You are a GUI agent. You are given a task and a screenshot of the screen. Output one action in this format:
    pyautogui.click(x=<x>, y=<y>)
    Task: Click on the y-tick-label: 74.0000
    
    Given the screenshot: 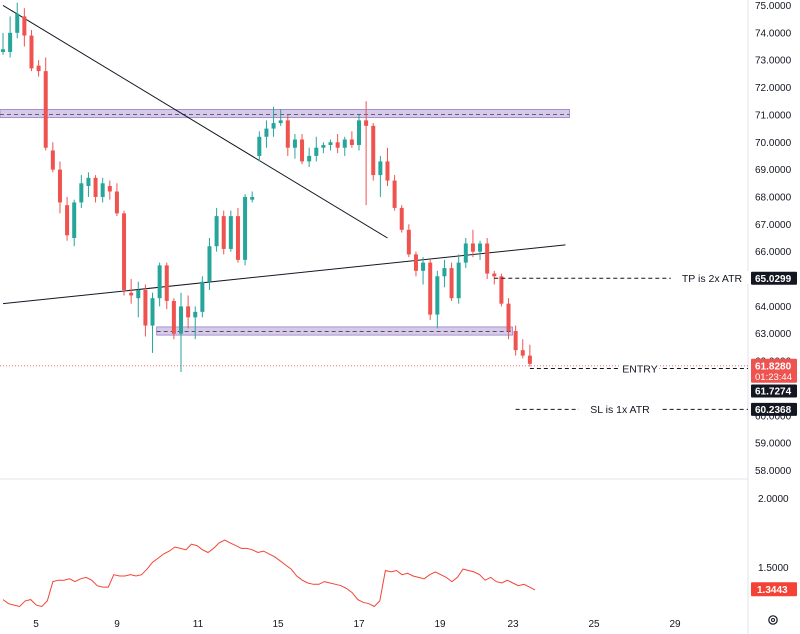 What is the action you would take?
    pyautogui.click(x=773, y=33)
    